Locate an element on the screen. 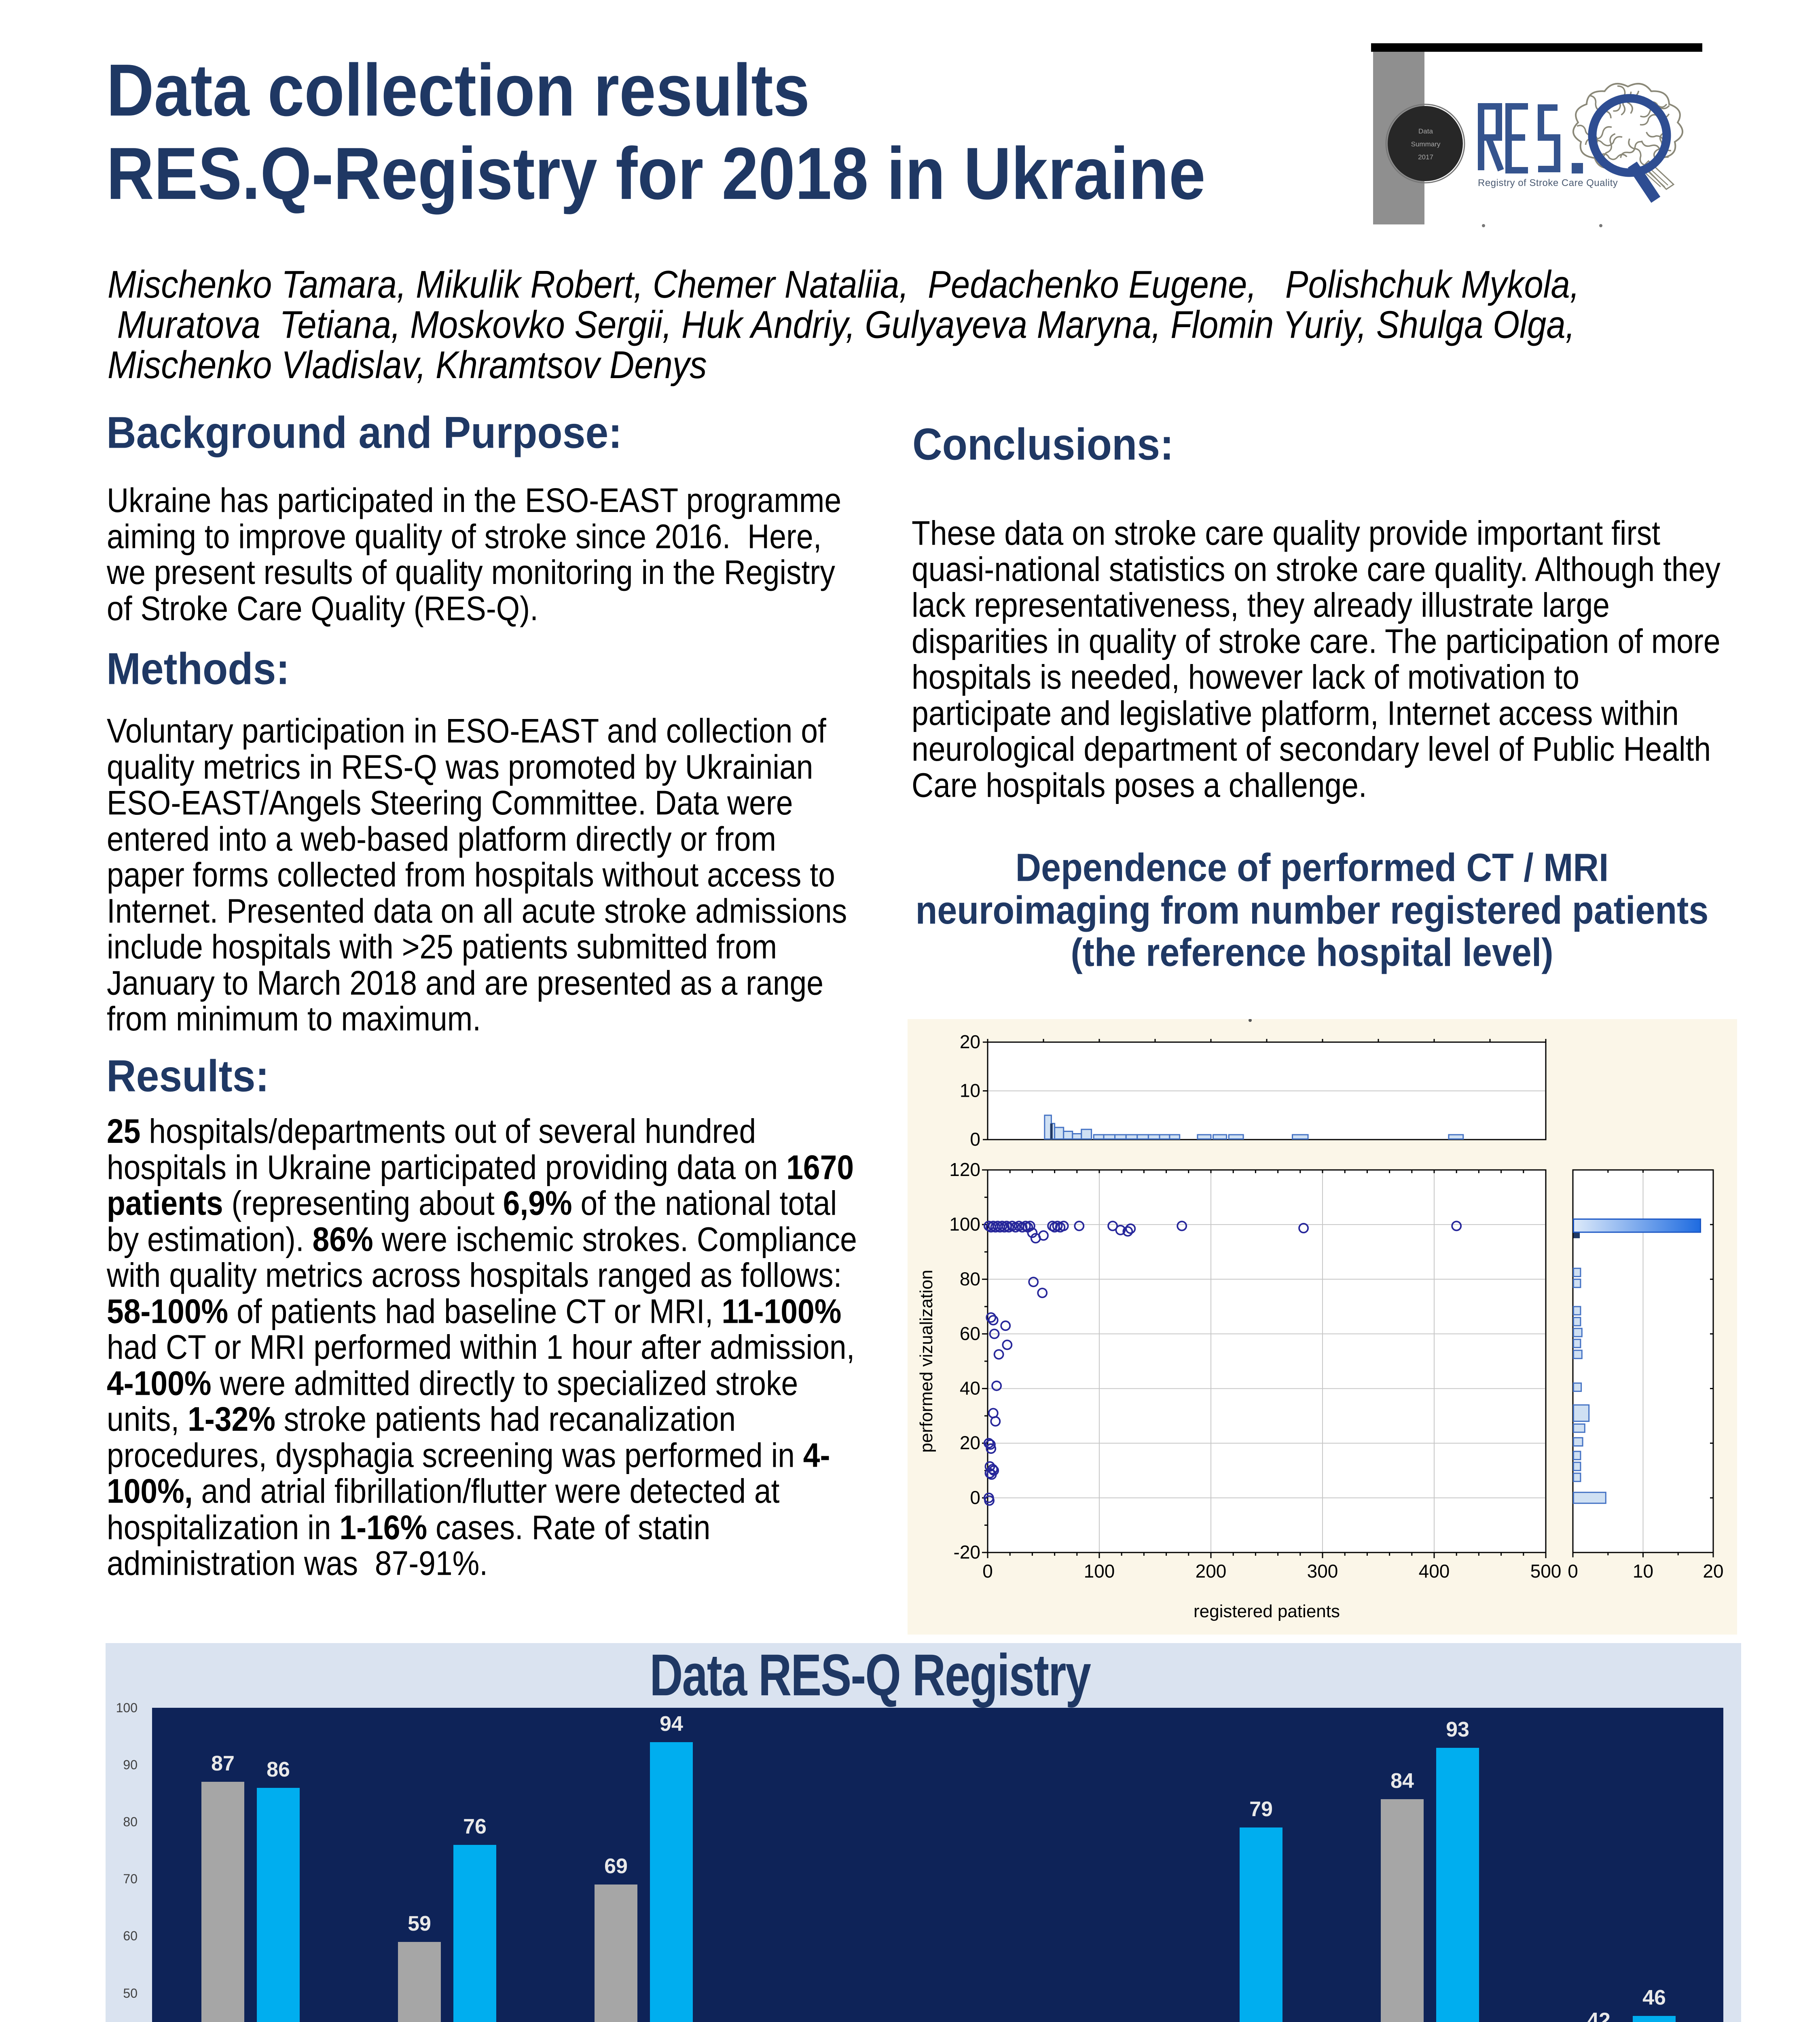  svg-text: registered patients is located at coordinates (1267, 1611).